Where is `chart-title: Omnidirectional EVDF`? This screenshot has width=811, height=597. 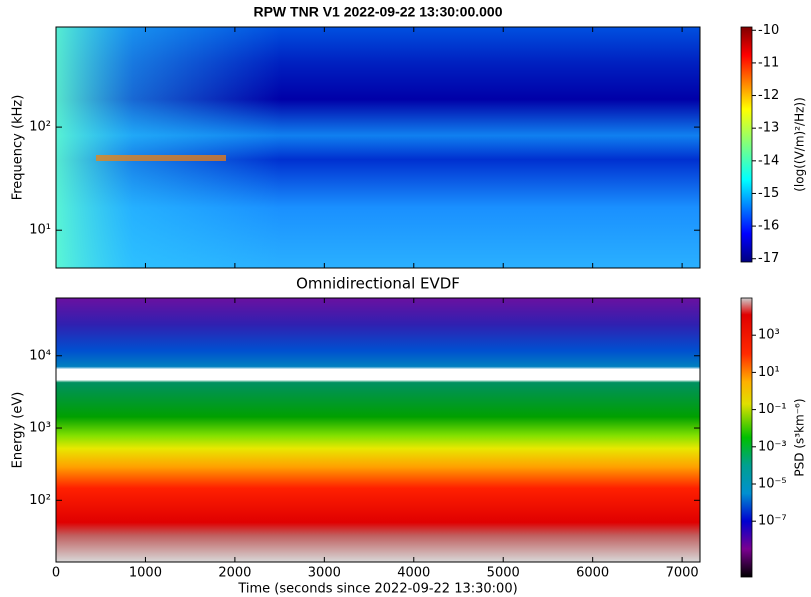
chart-title: Omnidirectional EVDF is located at coordinates (378, 284).